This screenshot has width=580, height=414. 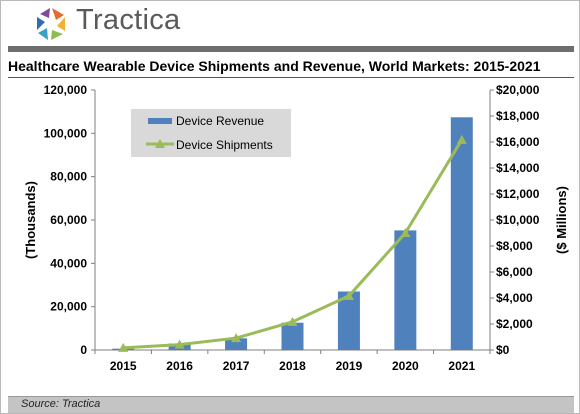 I want to click on legend-revenue-swatch, so click(x=160, y=121).